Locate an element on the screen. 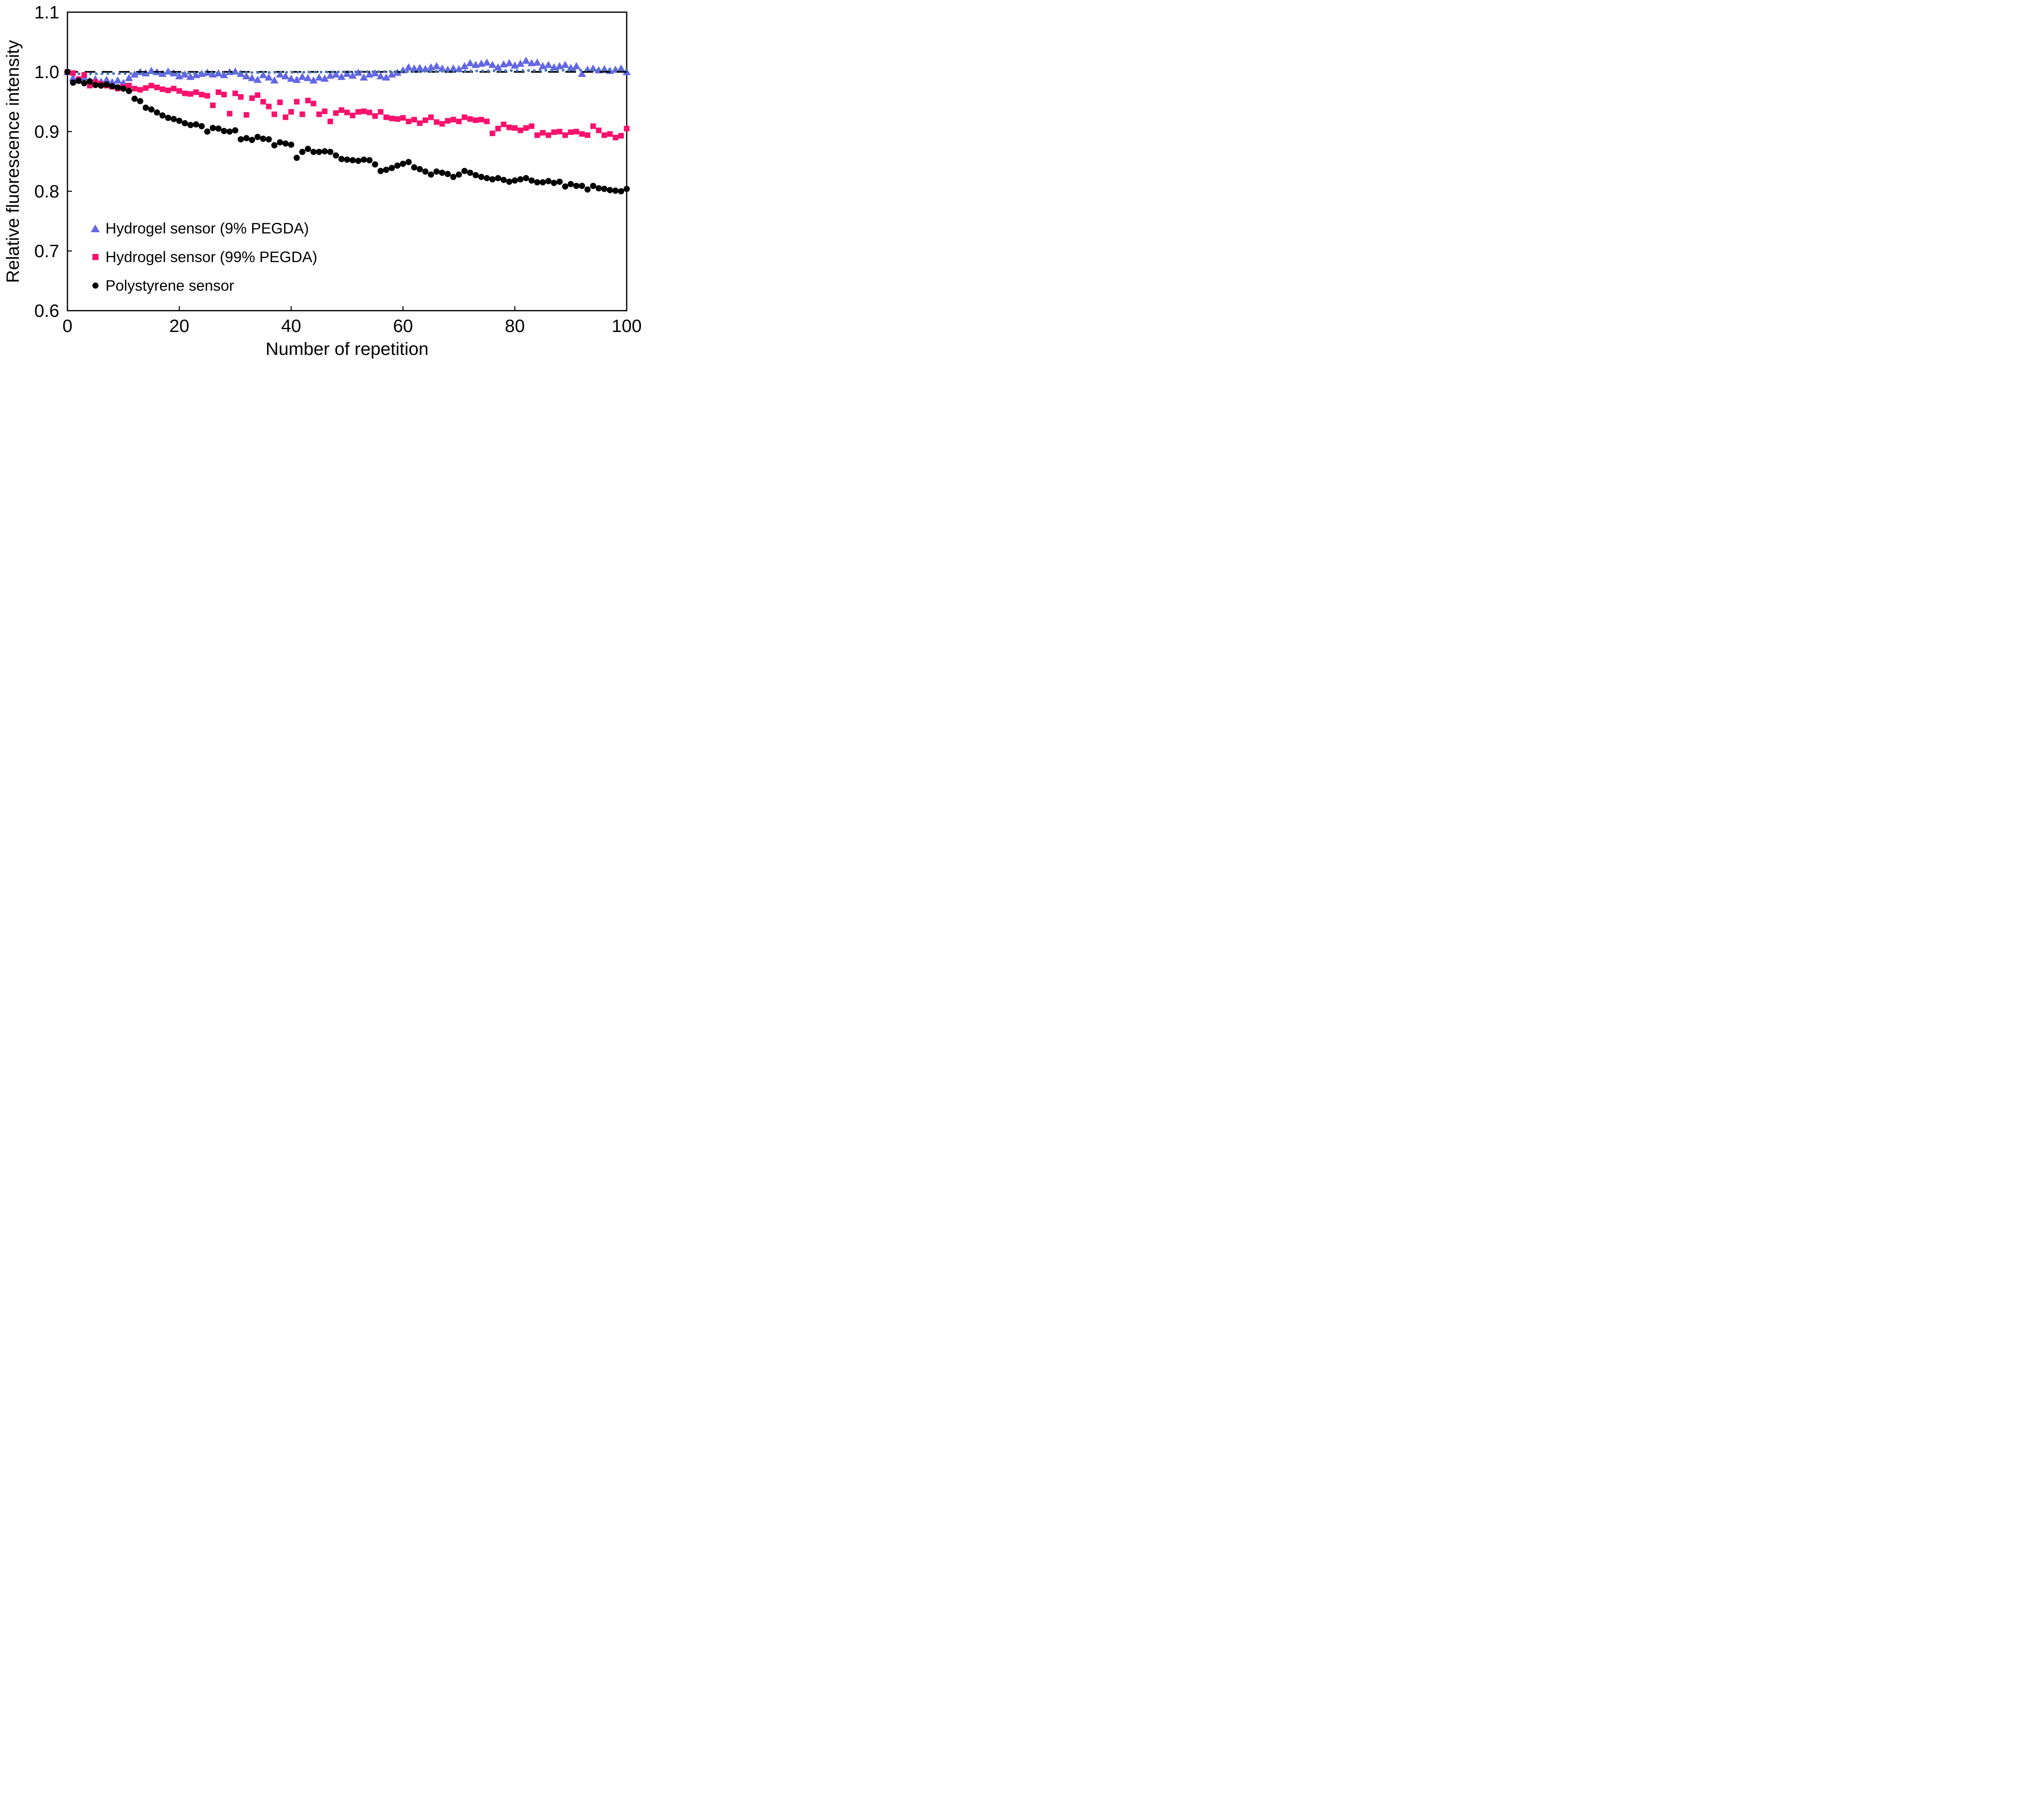 This screenshot has height=1817, width=2044. triangle-marker-icon is located at coordinates (95, 228).